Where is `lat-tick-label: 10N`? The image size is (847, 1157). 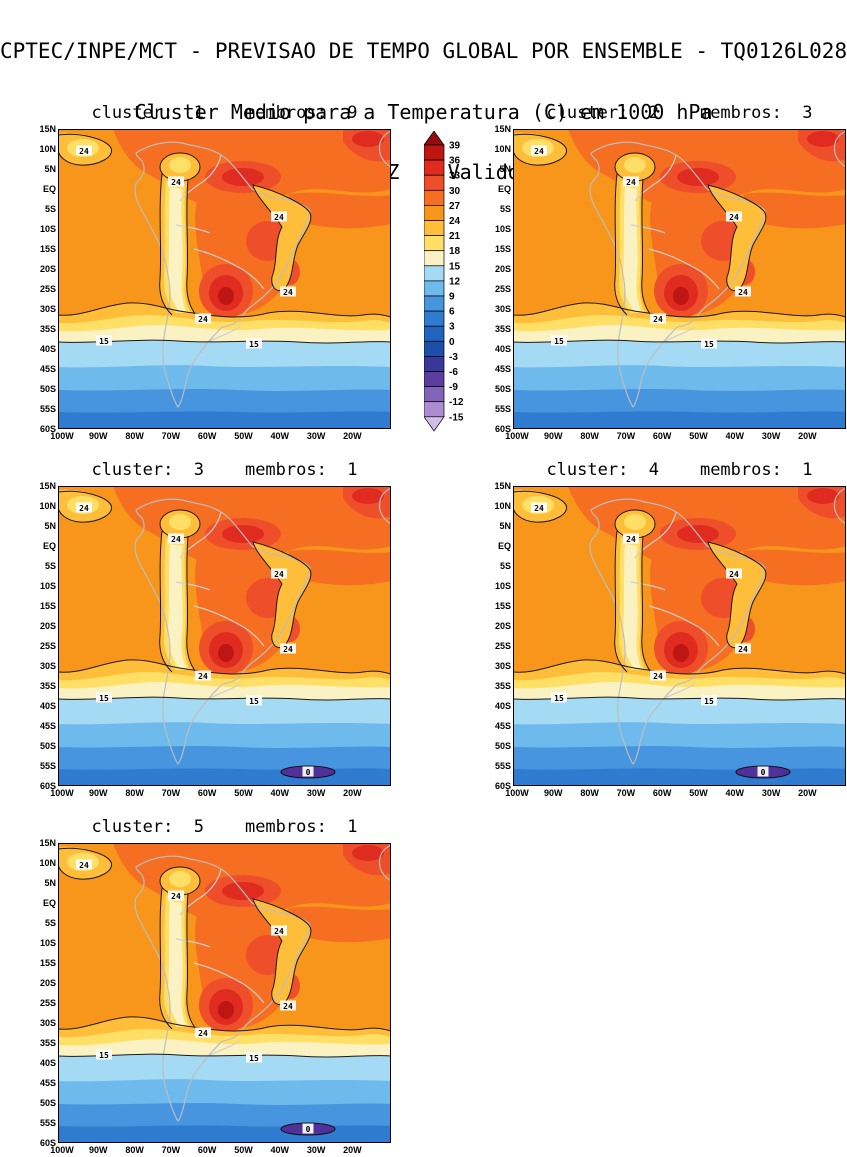 lat-tick-label: 10N is located at coordinates (47, 149).